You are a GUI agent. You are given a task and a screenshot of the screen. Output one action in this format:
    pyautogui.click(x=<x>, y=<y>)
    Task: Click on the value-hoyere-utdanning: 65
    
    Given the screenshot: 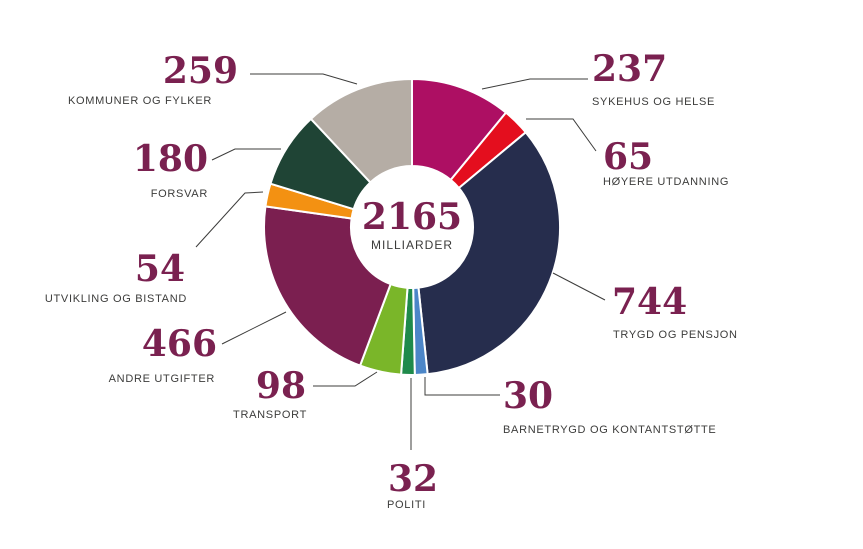 What is the action you would take?
    pyautogui.click(x=628, y=157)
    